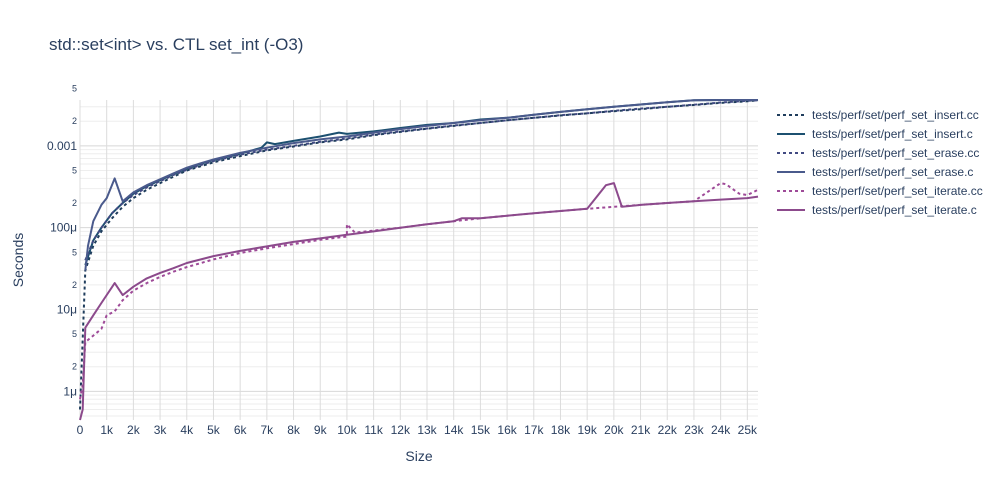 Image resolution: width=1000 pixels, height=500 pixels. I want to click on x-tick-label: 1k, so click(107, 430).